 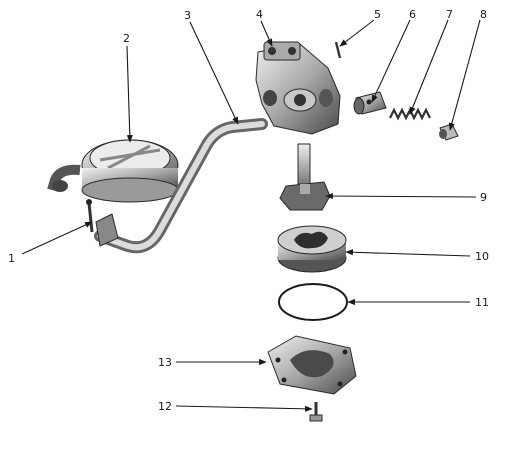 What do you see at coordinates (90, 216) in the screenshot?
I see `screw-part` at bounding box center [90, 216].